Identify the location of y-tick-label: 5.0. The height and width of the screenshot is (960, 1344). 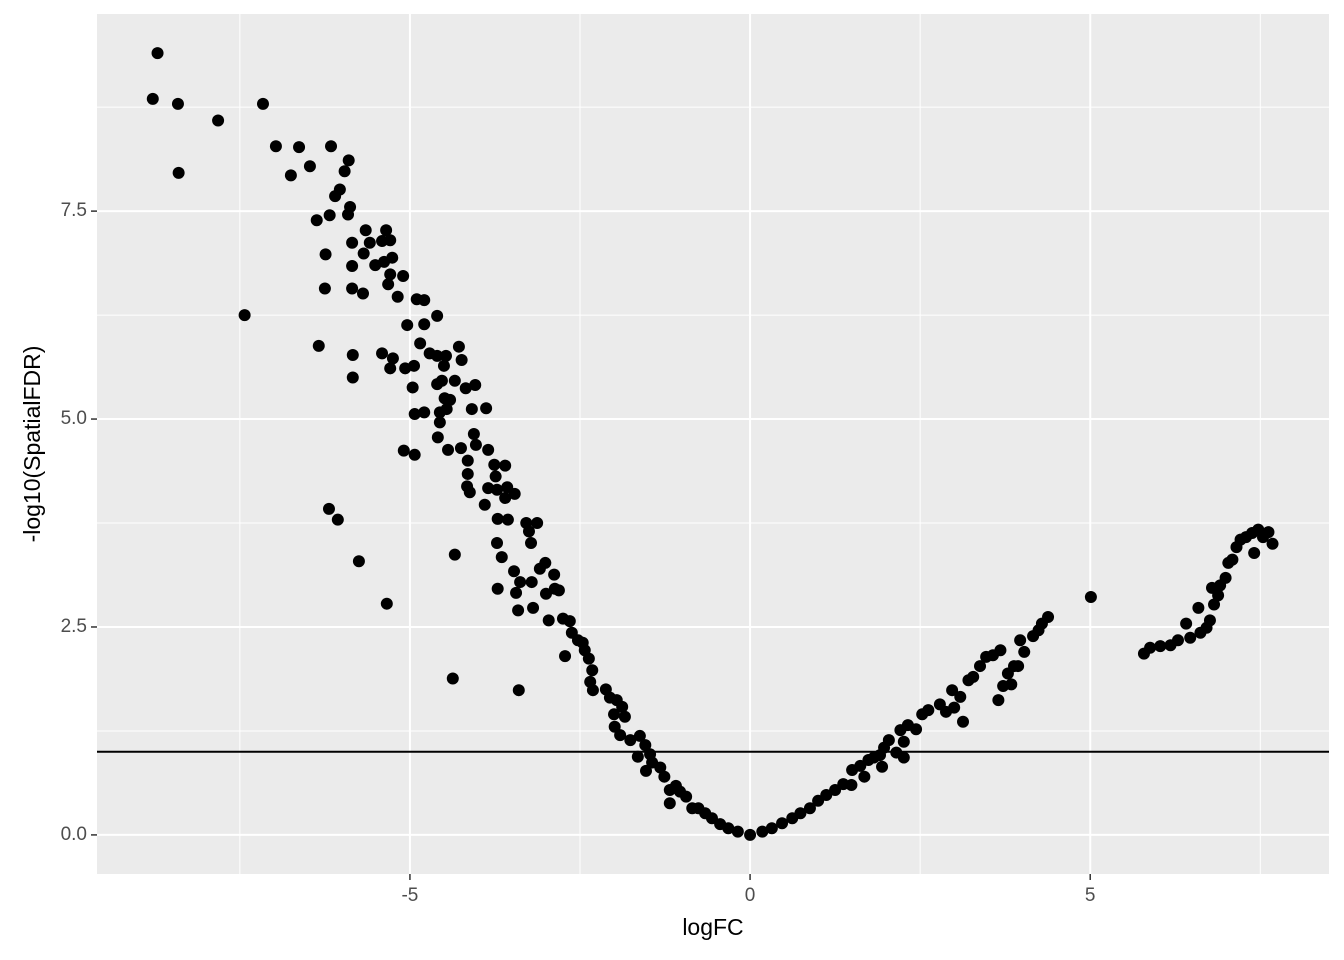
(74, 418).